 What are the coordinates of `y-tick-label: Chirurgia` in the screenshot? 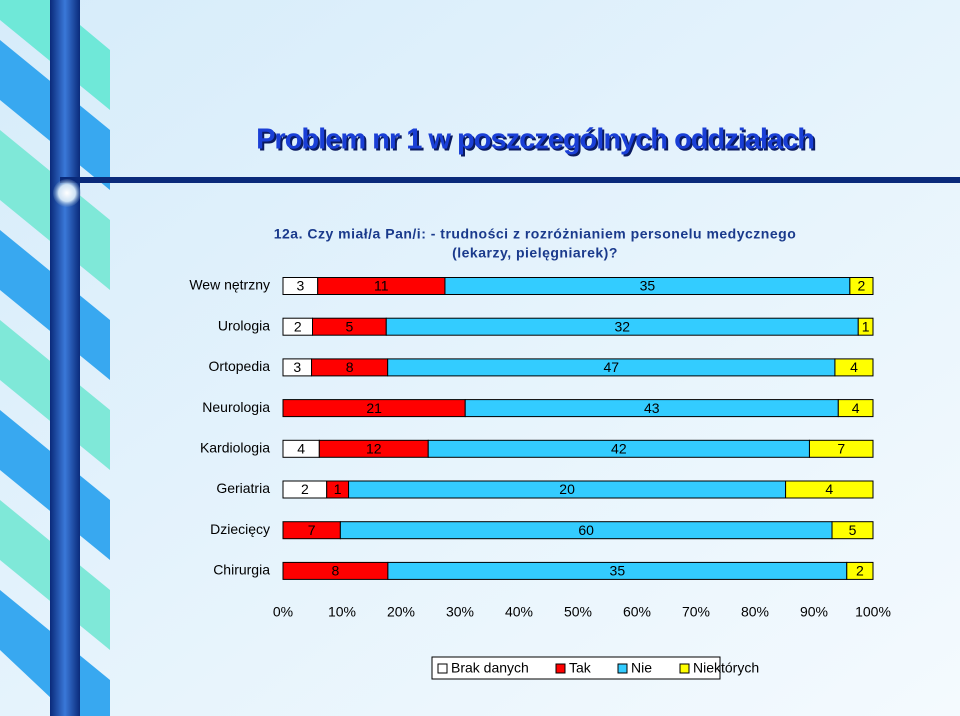 It's located at (241, 570).